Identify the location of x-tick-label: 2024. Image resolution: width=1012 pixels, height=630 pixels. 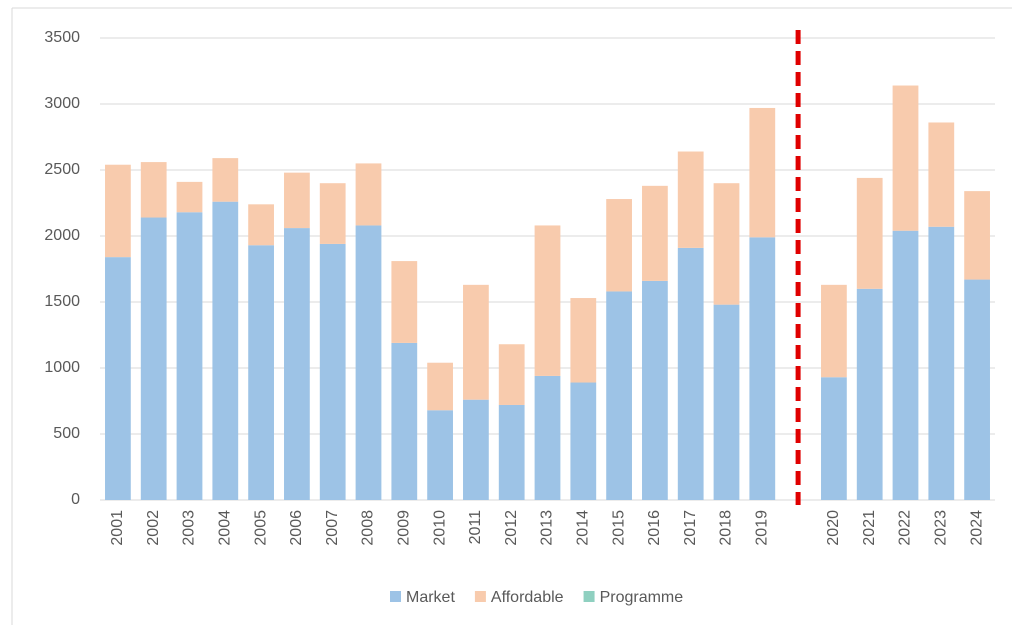
(976, 528).